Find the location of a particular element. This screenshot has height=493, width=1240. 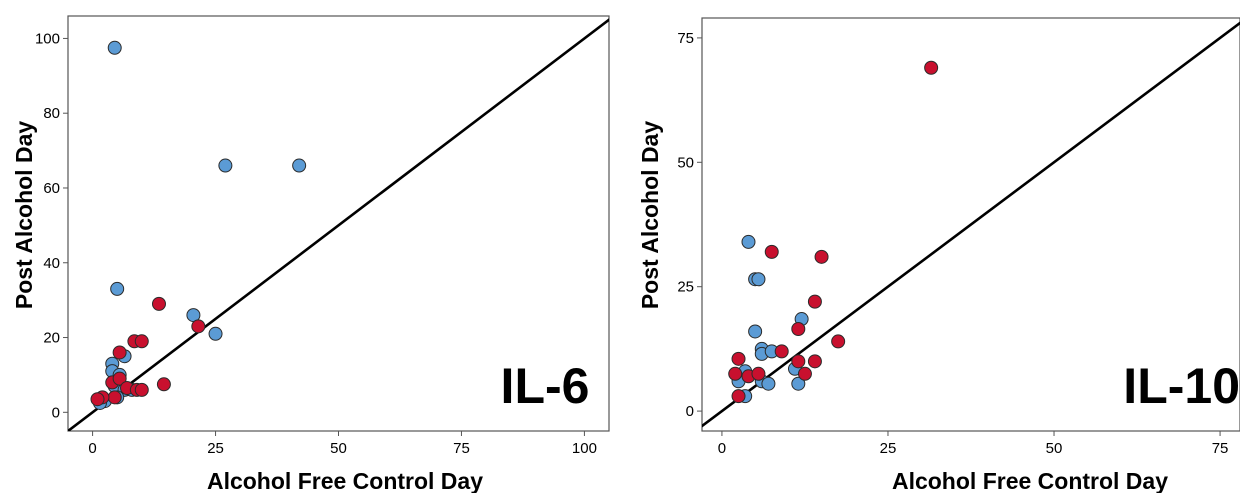

y-tick-label: 25 is located at coordinates (685, 287).